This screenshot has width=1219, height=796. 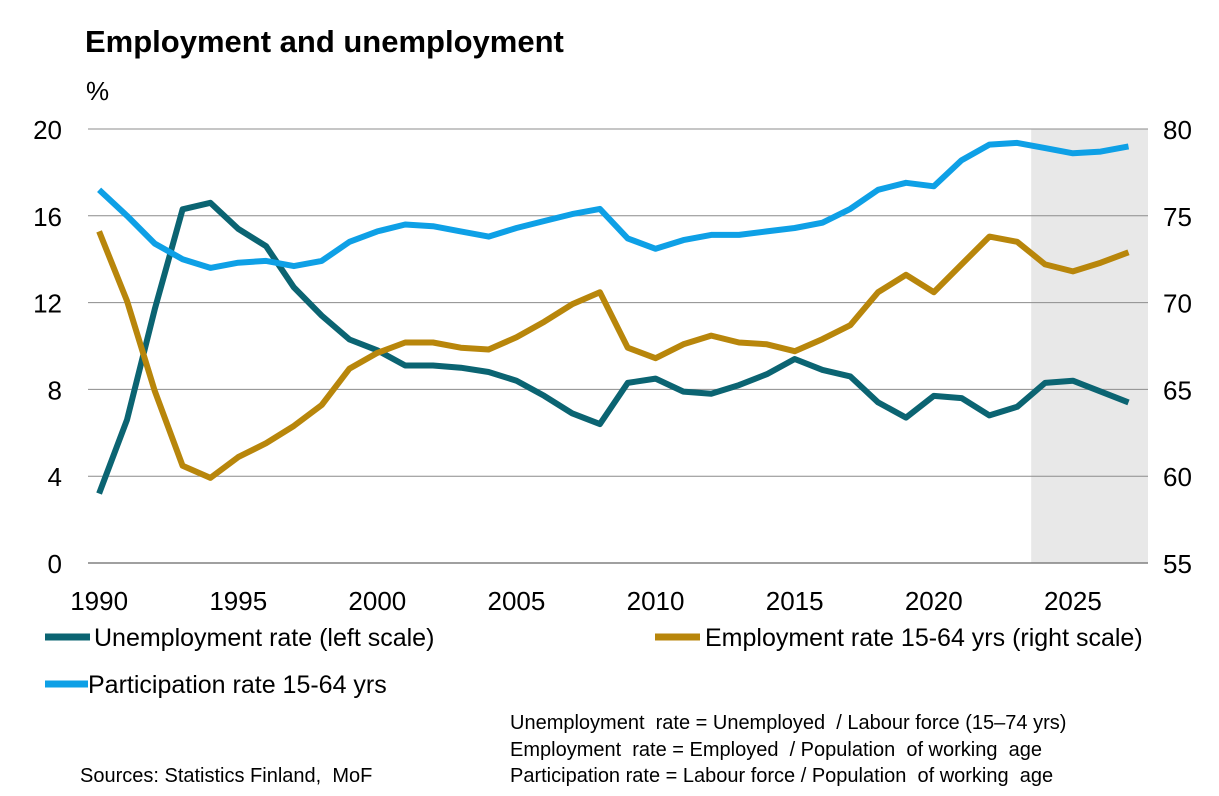 I want to click on right-axis: 55 60 65 70 75 80, so click(x=1177, y=347).